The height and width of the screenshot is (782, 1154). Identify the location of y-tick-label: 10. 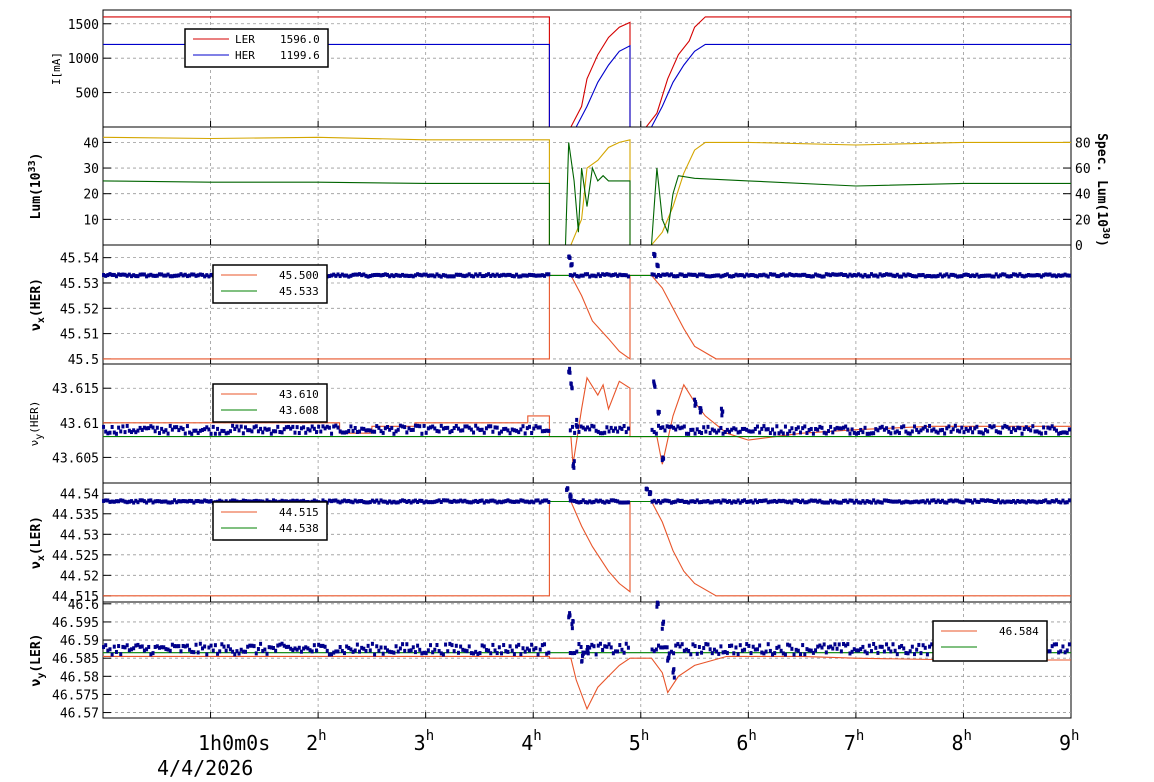
(91, 220).